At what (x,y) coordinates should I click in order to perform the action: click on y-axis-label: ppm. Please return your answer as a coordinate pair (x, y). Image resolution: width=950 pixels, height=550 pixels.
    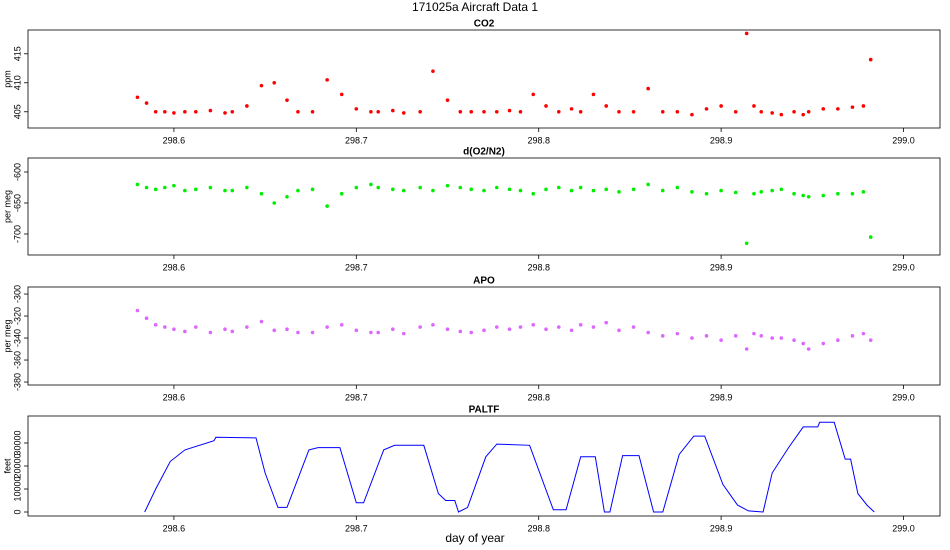
    Looking at the image, I should click on (7, 79).